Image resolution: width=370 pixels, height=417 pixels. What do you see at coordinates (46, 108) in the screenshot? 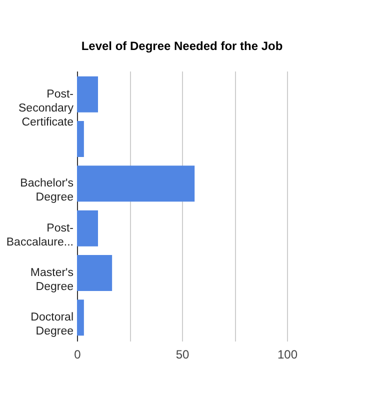
I see `y-tick-label: Post-Secondary Certificate` at bounding box center [46, 108].